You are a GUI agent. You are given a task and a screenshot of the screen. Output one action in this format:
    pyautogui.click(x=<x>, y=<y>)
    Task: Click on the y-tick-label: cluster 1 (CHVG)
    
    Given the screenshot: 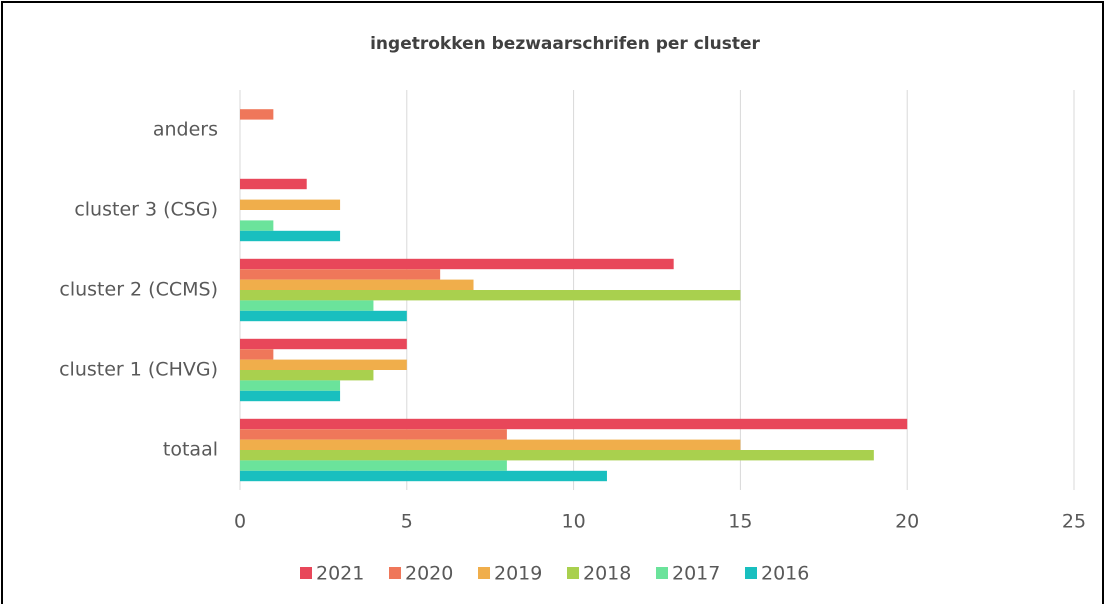 What is the action you would take?
    pyautogui.click(x=138, y=370)
    